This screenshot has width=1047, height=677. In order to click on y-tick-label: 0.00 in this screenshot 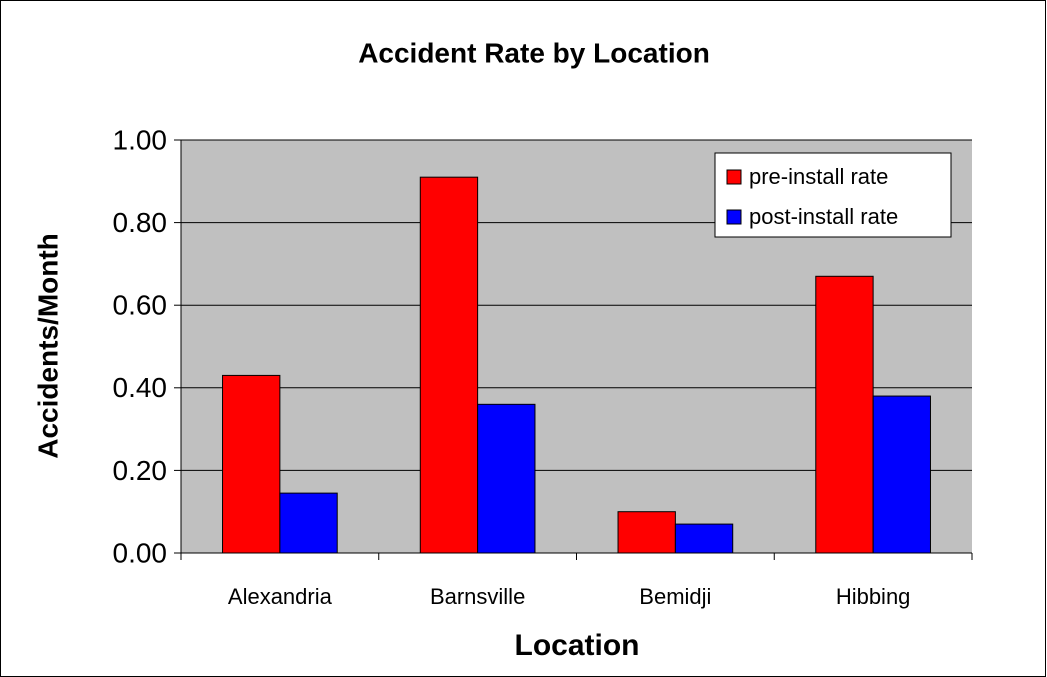, I will do `click(140, 552)`.